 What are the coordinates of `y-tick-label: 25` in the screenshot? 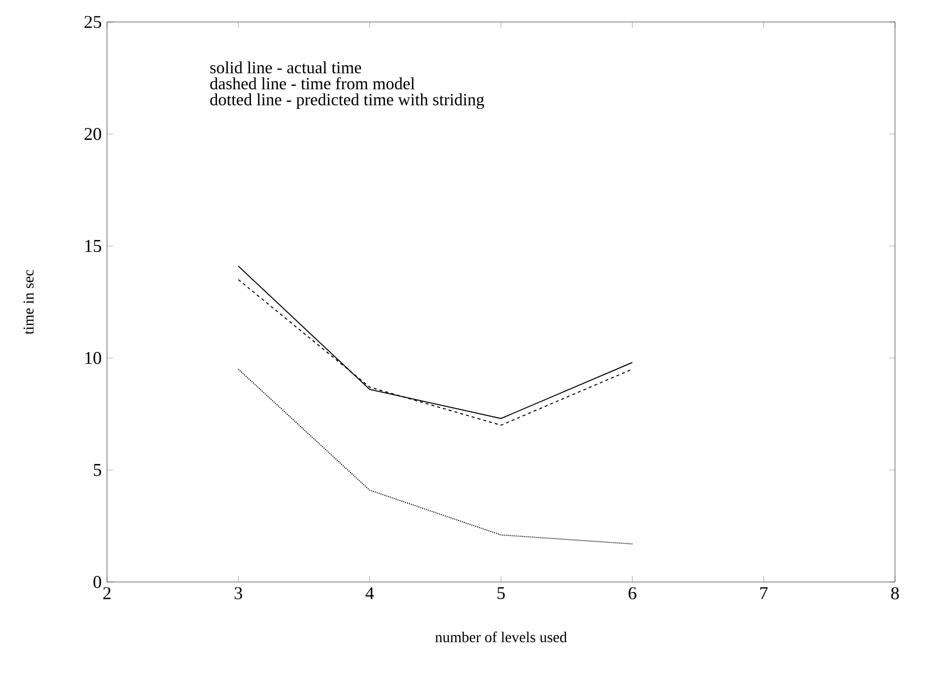 It's located at (93, 22).